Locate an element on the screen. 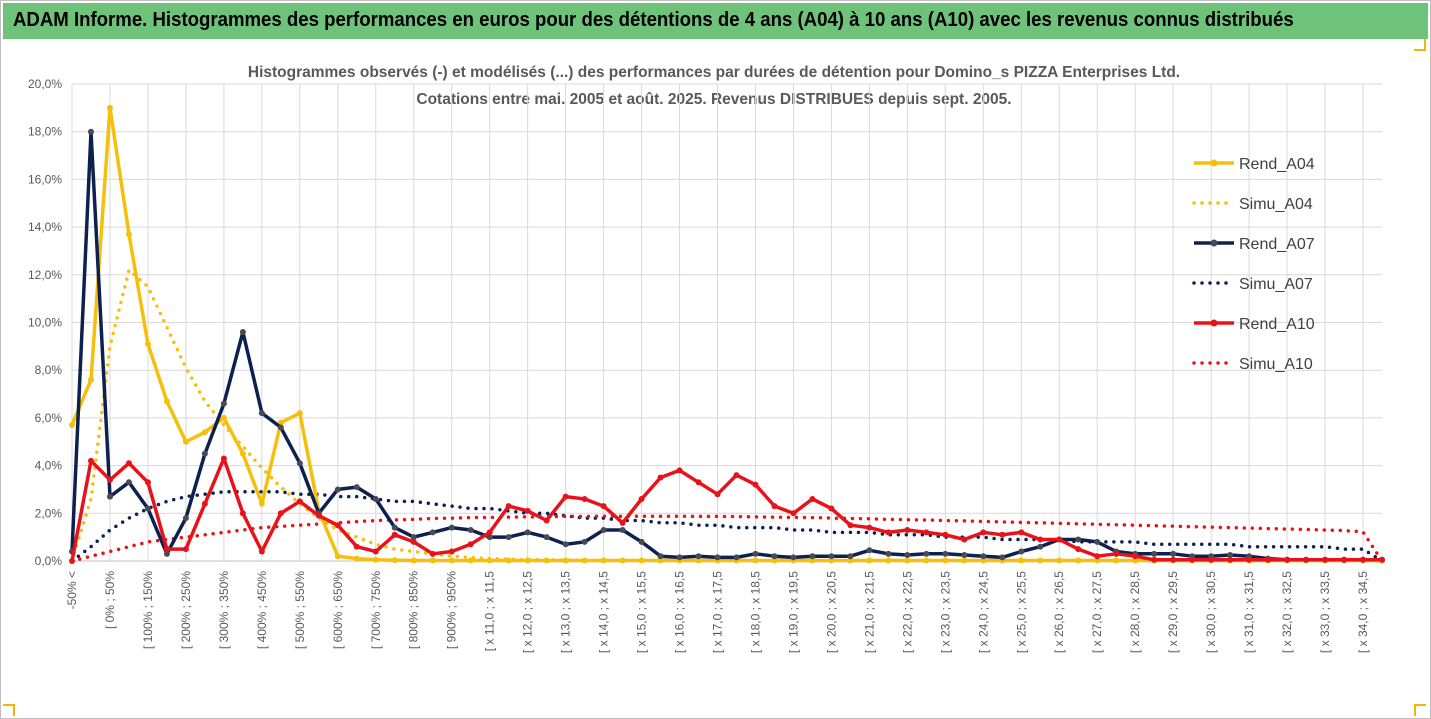 This screenshot has width=1431, height=719. y-tick-label: 10,0% is located at coordinates (45, 323).